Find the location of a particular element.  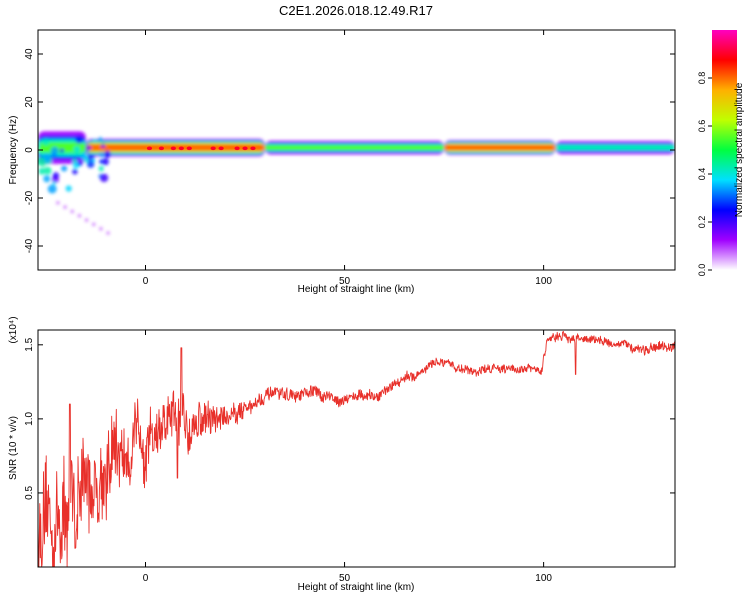

spectrogram-y-tick-label-2: 0 is located at coordinates (29, 150).